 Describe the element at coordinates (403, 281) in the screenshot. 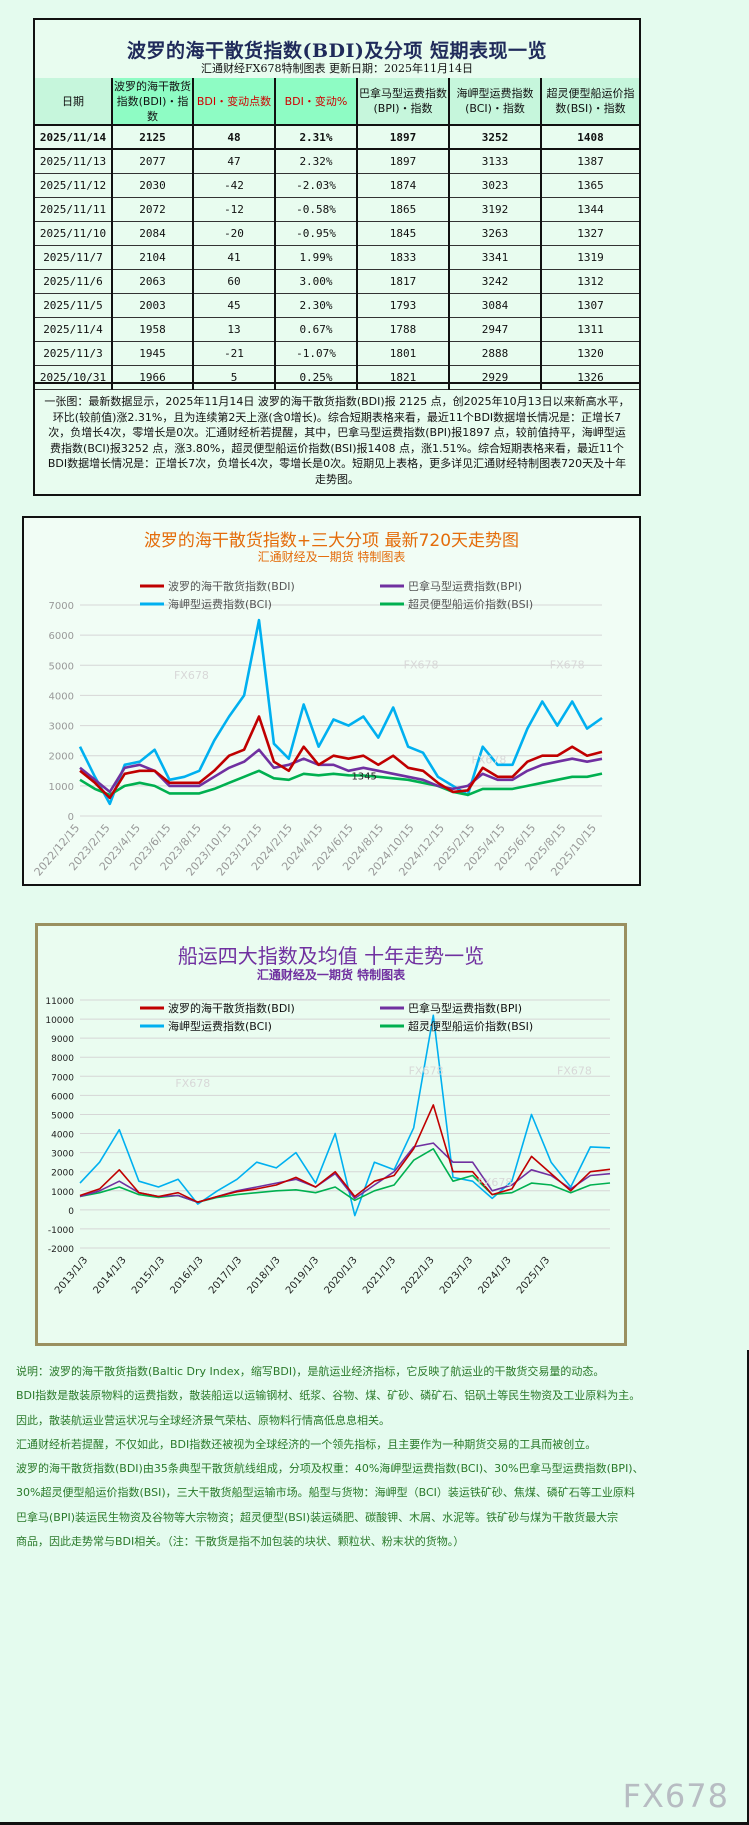

I see `table-cell: 1817` at that location.